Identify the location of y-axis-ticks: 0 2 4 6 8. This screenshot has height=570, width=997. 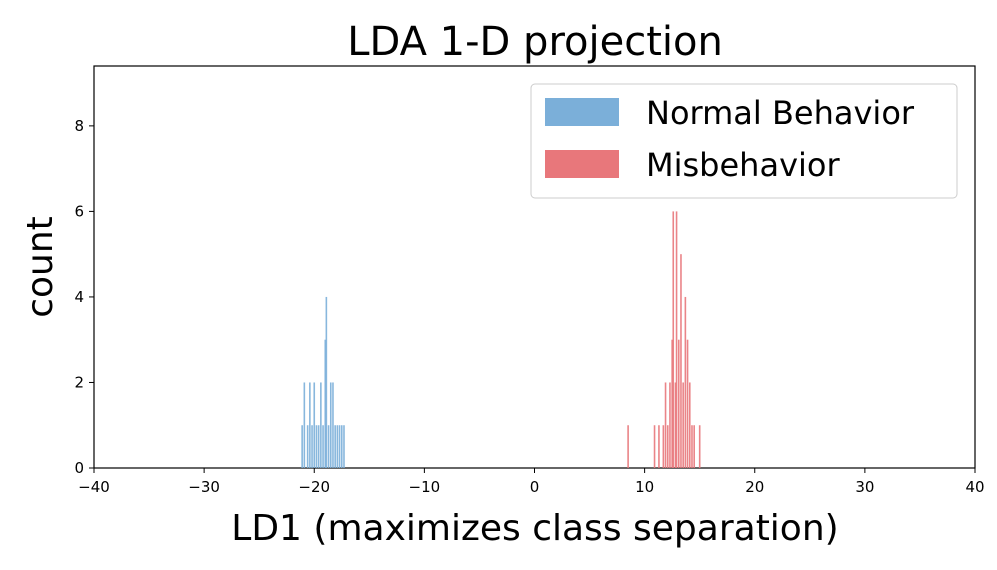
(84, 297).